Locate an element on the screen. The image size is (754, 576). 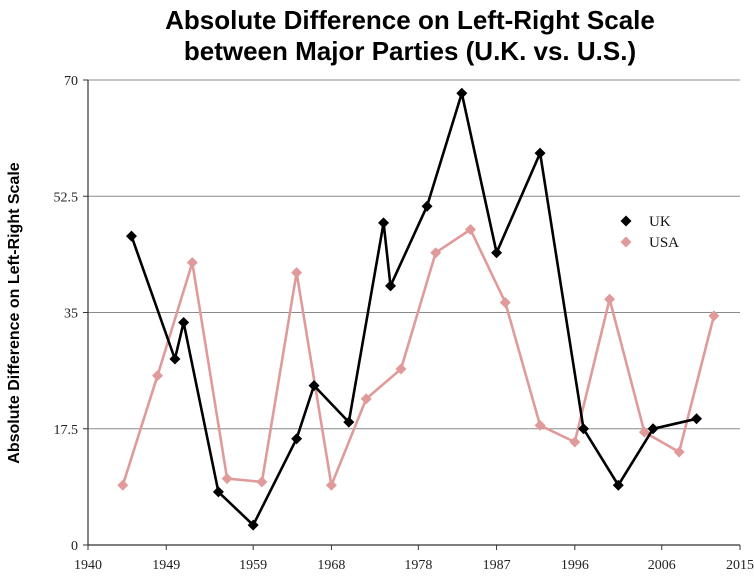
legend-marker-uk is located at coordinates (626, 221).